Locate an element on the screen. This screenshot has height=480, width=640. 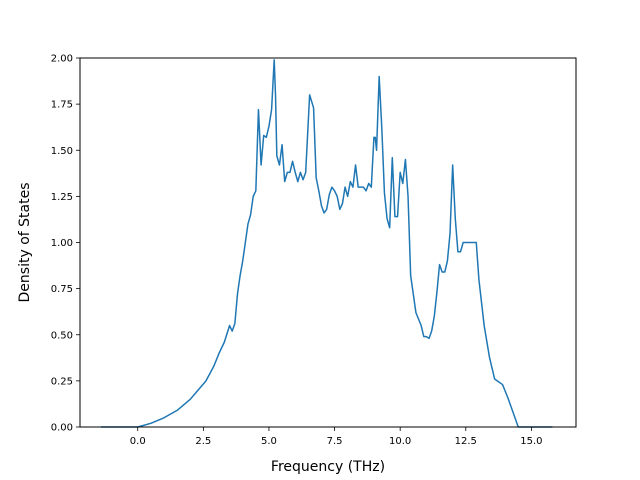
y-axis: 0.00 0.25 0.50 0.75 1.00 1.25 1.50 1.75 2.00 is located at coordinates (65, 244).